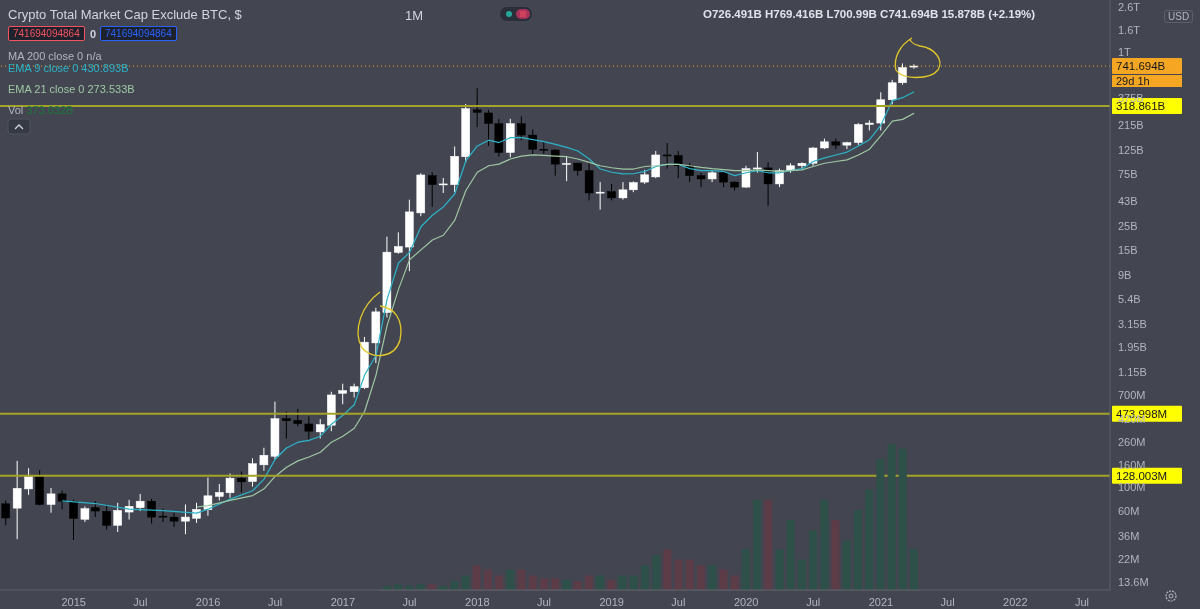 This screenshot has width=1200, height=609. Describe the element at coordinates (1125, 274) in the screenshot. I see `y-tick-label: 9B` at that location.